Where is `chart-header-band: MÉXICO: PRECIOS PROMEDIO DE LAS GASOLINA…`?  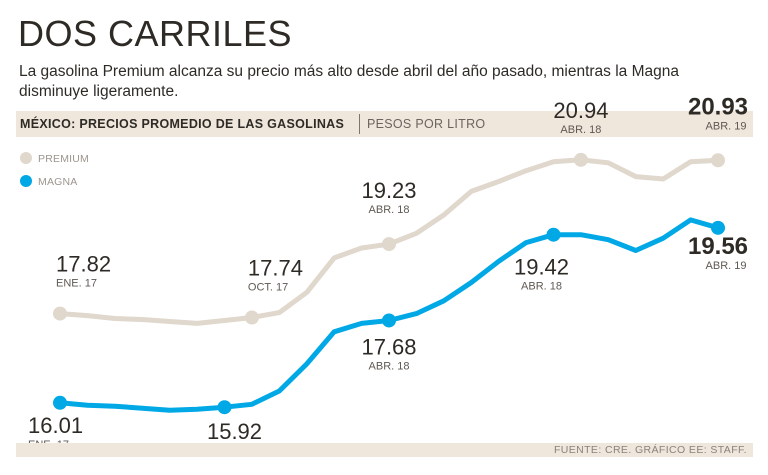 chart-header-band: MÉXICO: PRECIOS PROMEDIO DE LAS GASOLINA… is located at coordinates (384, 124).